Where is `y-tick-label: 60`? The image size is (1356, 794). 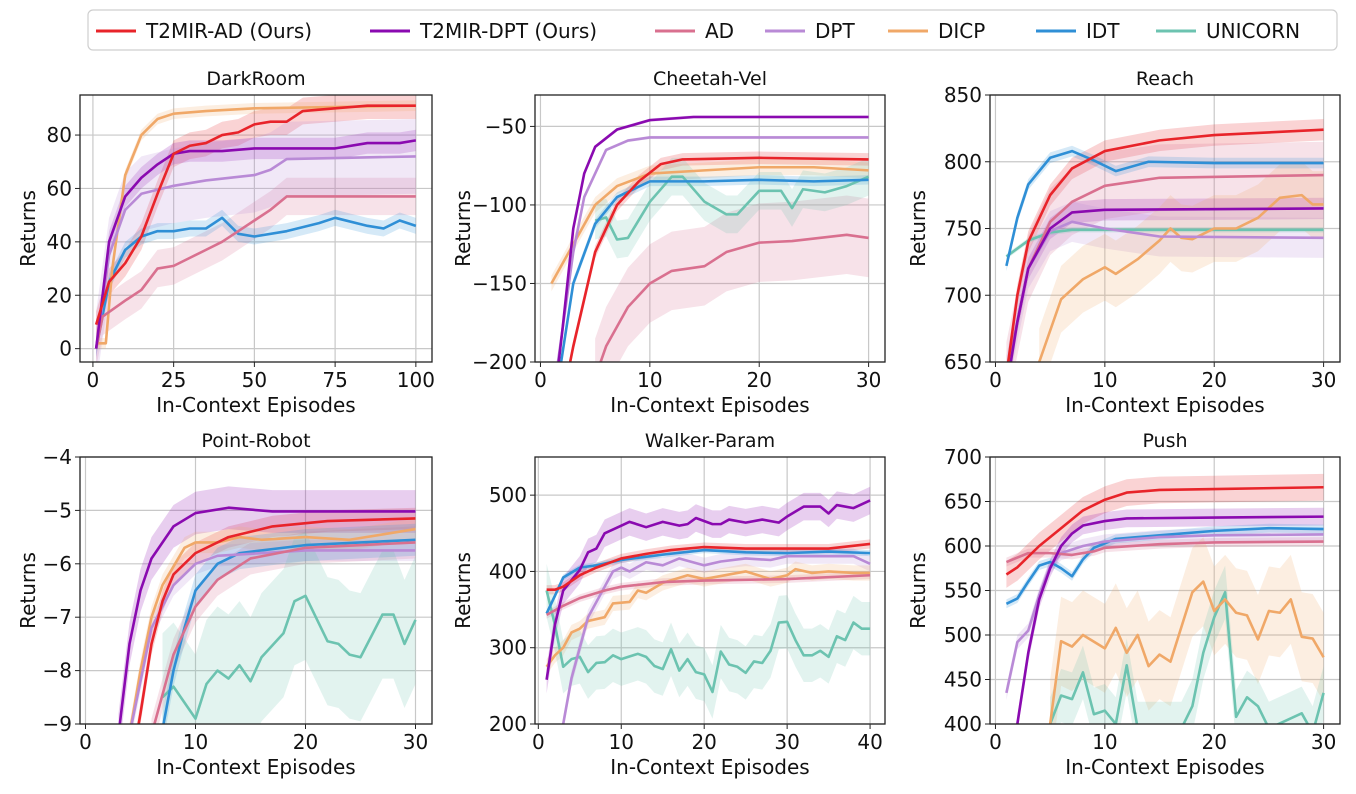 y-tick-label: 60 is located at coordinates (59, 188).